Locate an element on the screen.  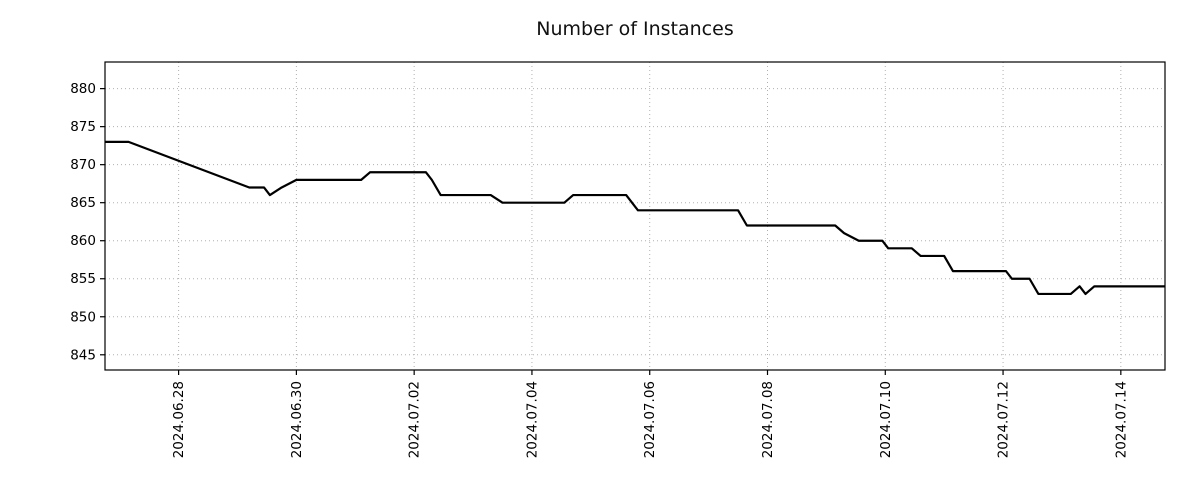
x-tick-label: 2024.07.06 is located at coordinates (650, 419).